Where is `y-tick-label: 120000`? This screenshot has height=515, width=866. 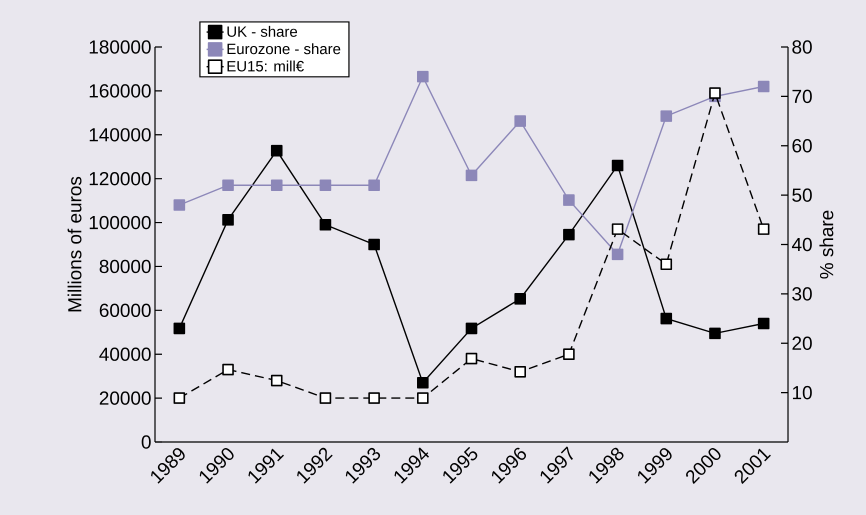 y-tick-label: 120000 is located at coordinates (120, 179).